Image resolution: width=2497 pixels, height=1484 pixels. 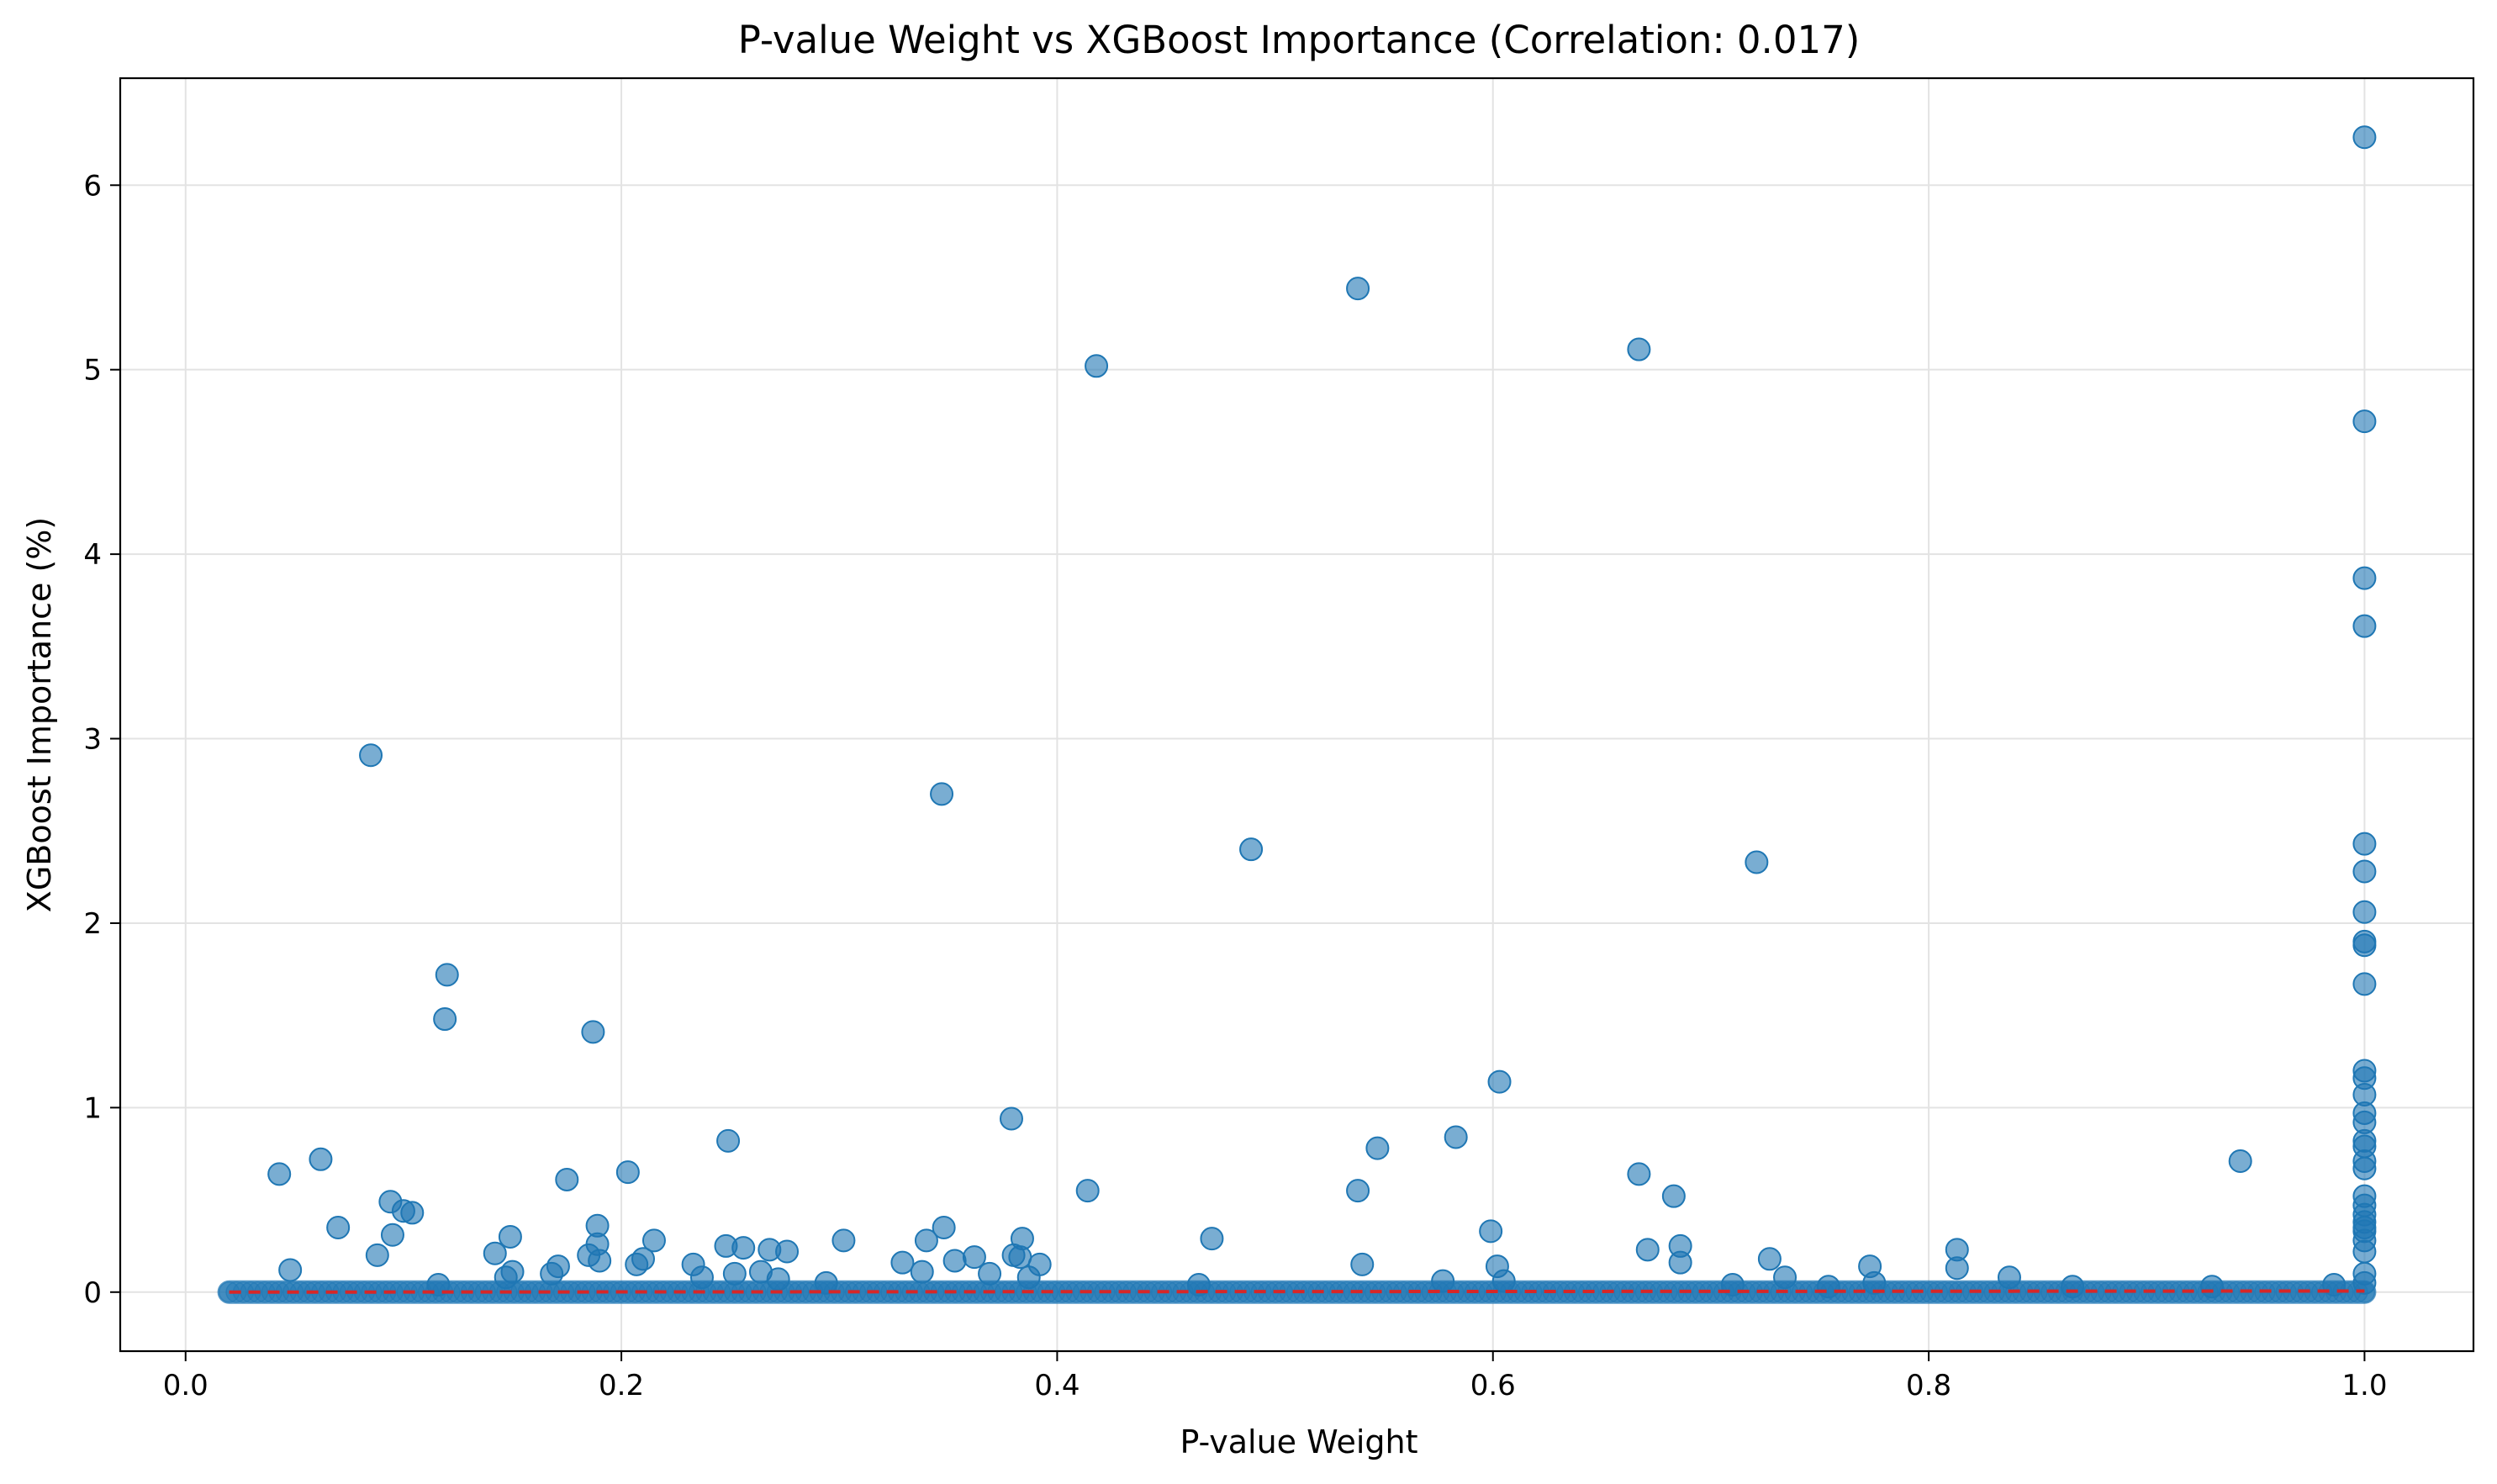 What do you see at coordinates (92, 740) in the screenshot?
I see `y-tick-label: 3` at bounding box center [92, 740].